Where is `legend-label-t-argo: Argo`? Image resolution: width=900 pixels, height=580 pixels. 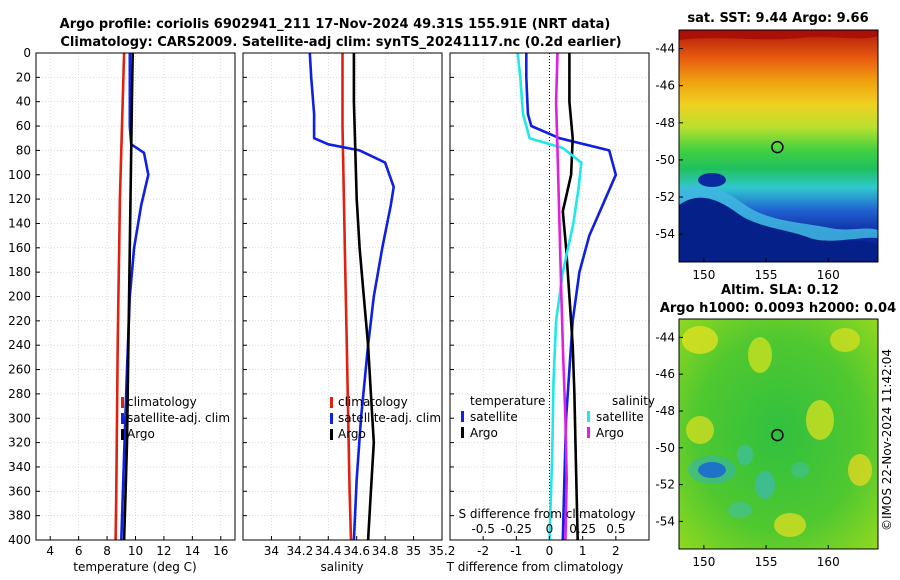
legend-label-t-argo: Argo is located at coordinates (484, 433).